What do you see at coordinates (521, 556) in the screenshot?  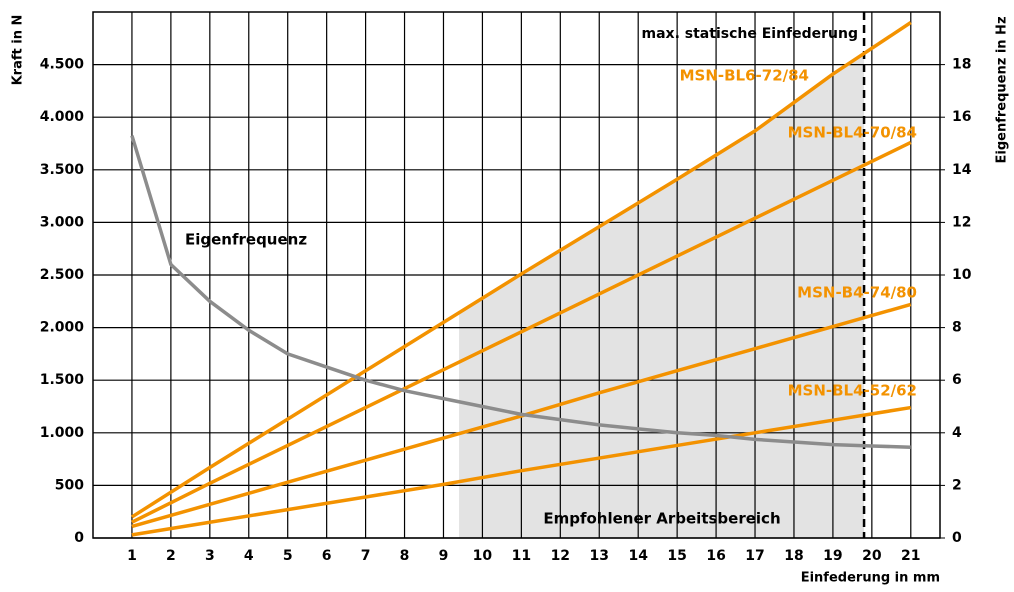 I see `x-tick-label: 11` at bounding box center [521, 556].